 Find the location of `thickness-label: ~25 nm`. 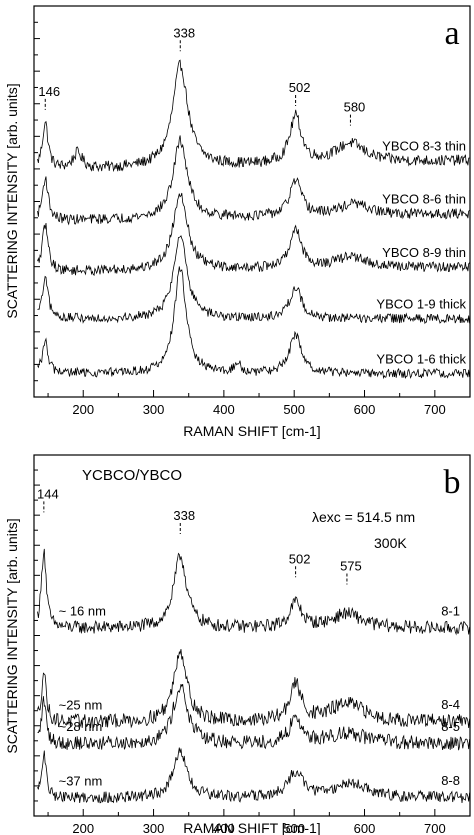

thickness-label: ~25 nm is located at coordinates (81, 704).